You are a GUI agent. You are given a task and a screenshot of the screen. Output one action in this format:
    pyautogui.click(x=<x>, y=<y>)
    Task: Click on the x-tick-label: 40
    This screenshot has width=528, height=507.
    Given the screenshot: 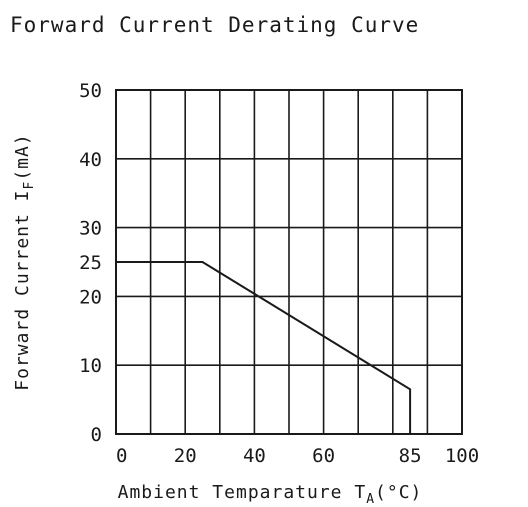 What is the action you would take?
    pyautogui.click(x=254, y=456)
    